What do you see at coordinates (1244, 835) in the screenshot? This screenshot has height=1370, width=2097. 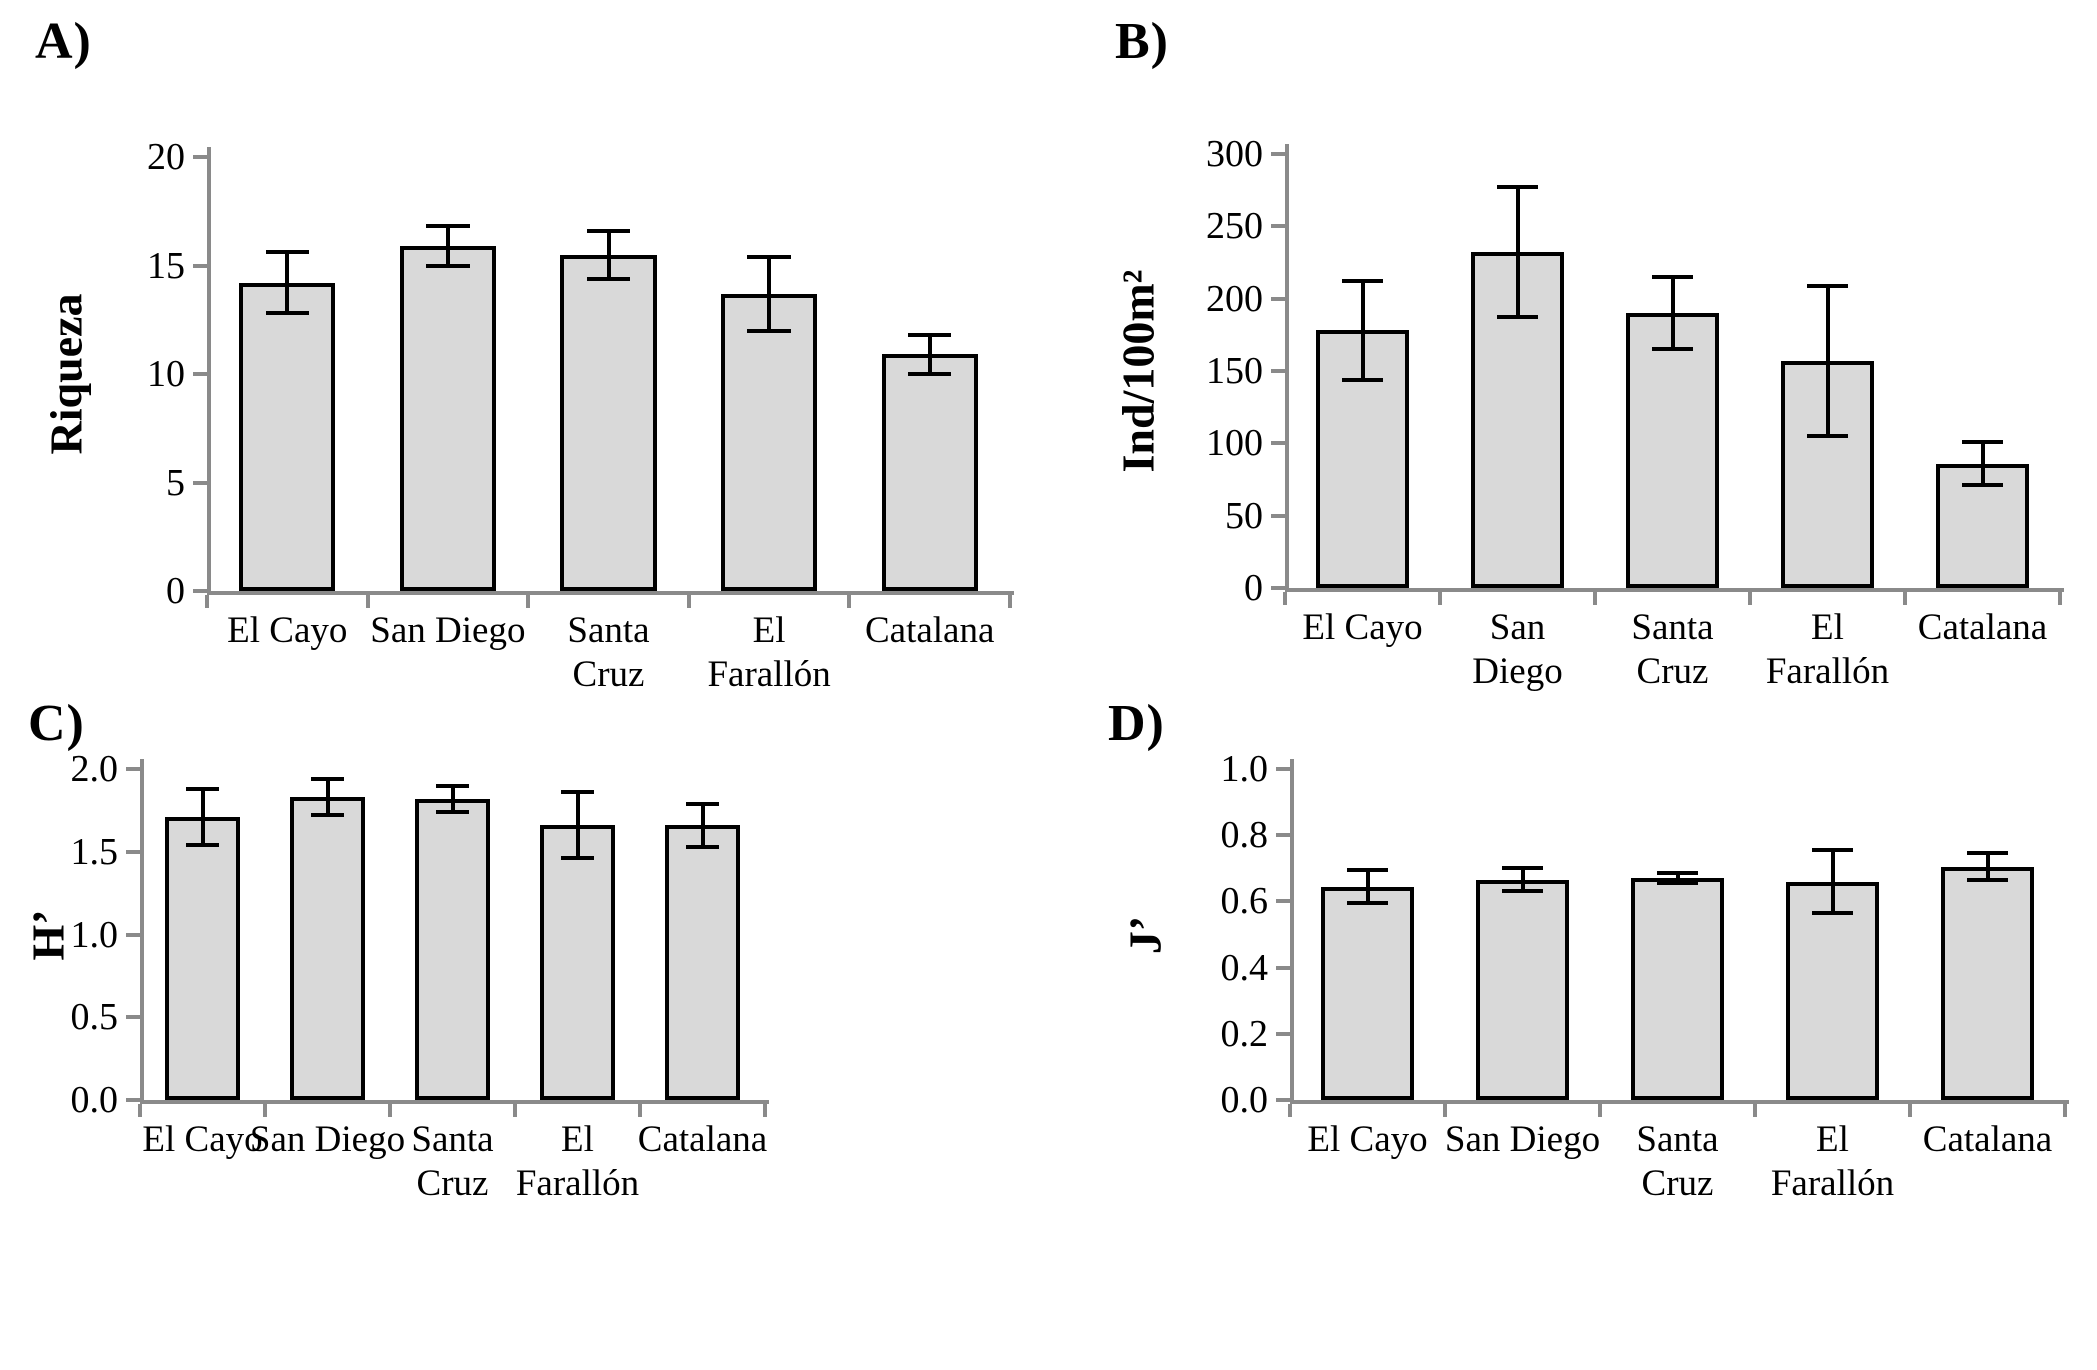 I see `y-tick-label: 0.8` at bounding box center [1244, 835].